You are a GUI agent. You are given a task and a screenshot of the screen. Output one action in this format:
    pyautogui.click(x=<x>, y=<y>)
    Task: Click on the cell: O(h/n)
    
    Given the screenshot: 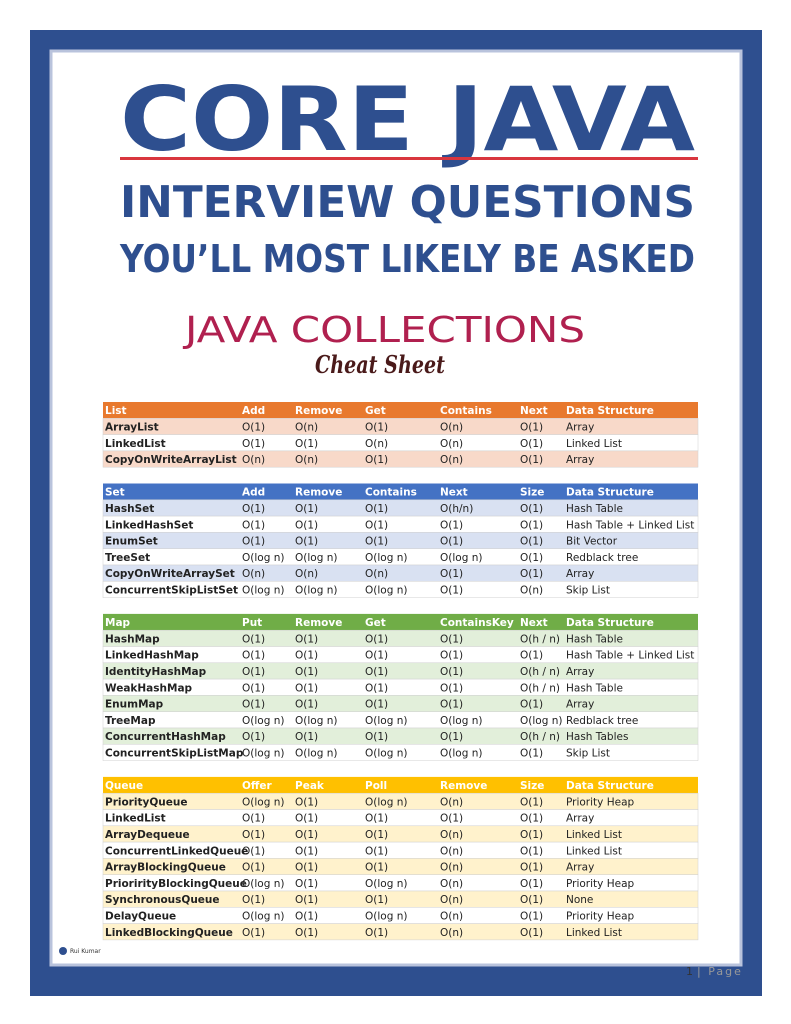 What is the action you would take?
    pyautogui.click(x=456, y=509)
    